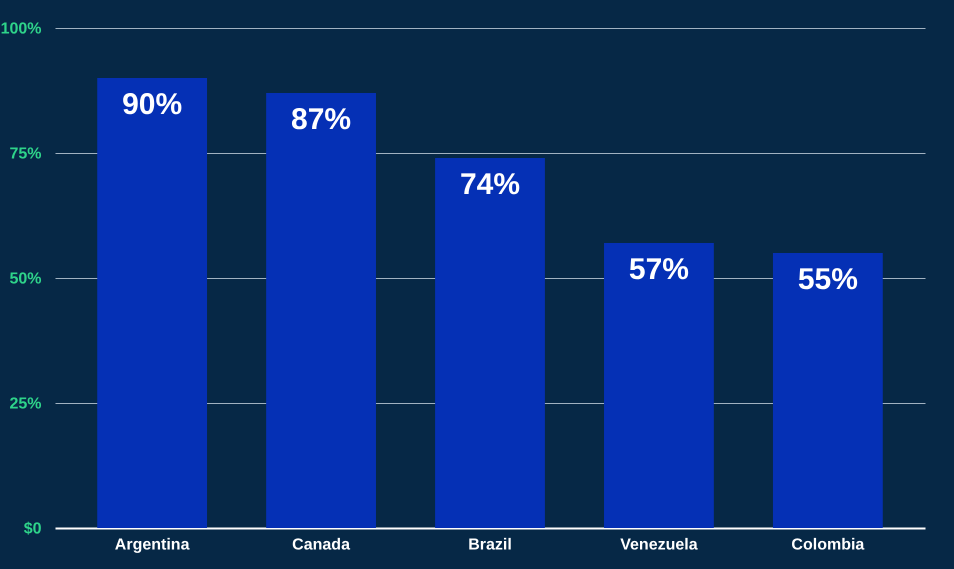 The image size is (954, 569). I want to click on x-tick-label: Colombia, so click(827, 545).